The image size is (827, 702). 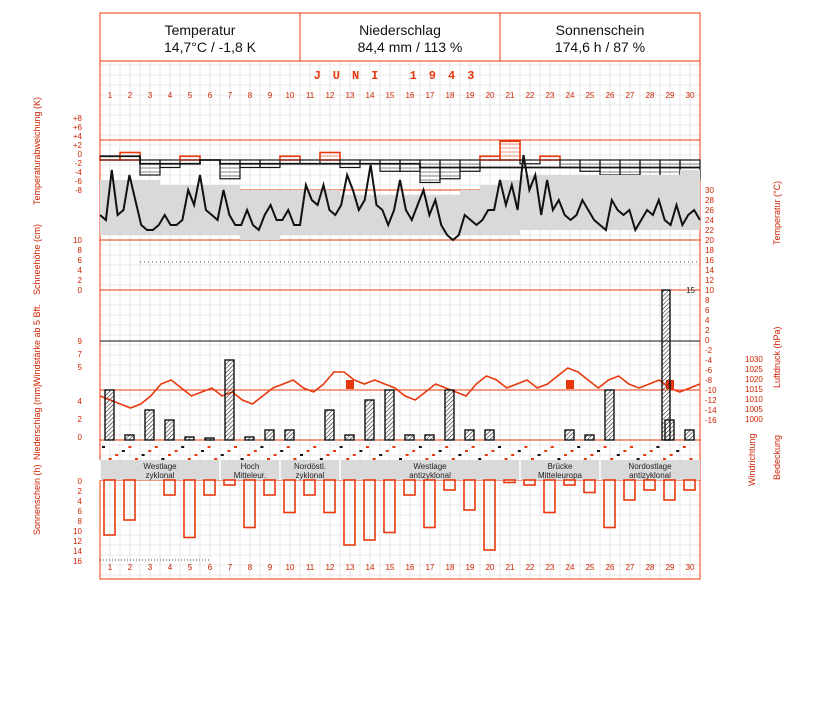 I want to click on day-label-bottom: 2, so click(x=130, y=567).